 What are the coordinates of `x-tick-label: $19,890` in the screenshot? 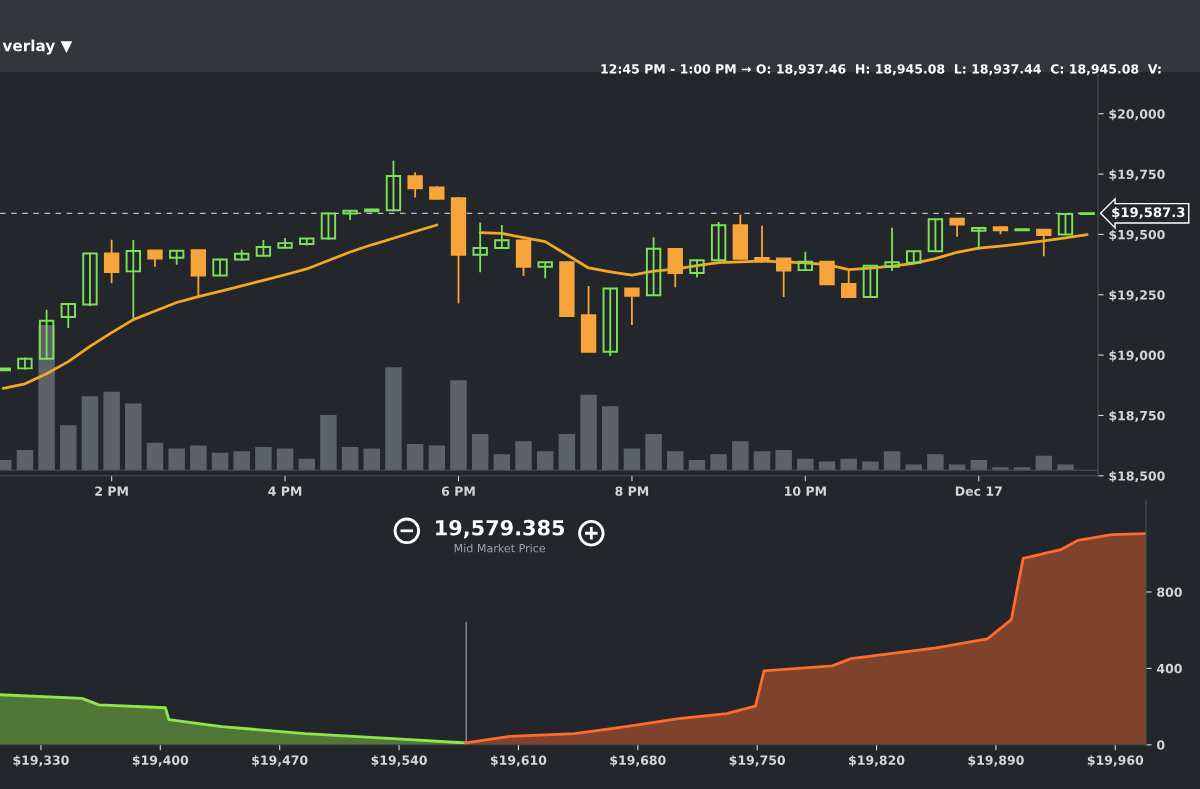 It's located at (996, 761).